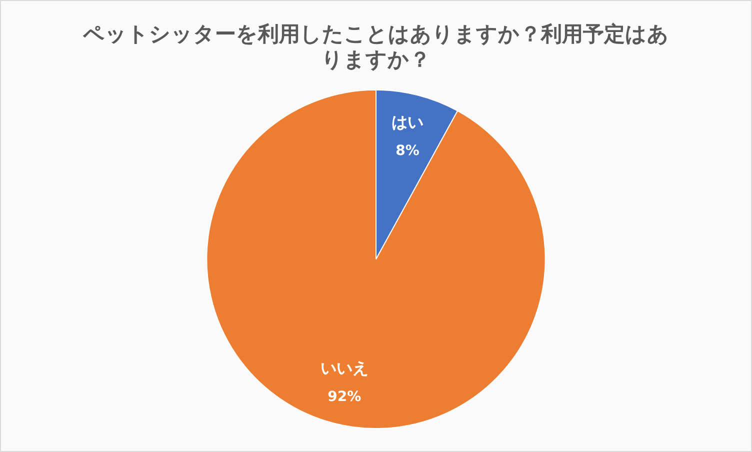 The height and width of the screenshot is (452, 752). I want to click on slice-label: いいえ, so click(344, 368).